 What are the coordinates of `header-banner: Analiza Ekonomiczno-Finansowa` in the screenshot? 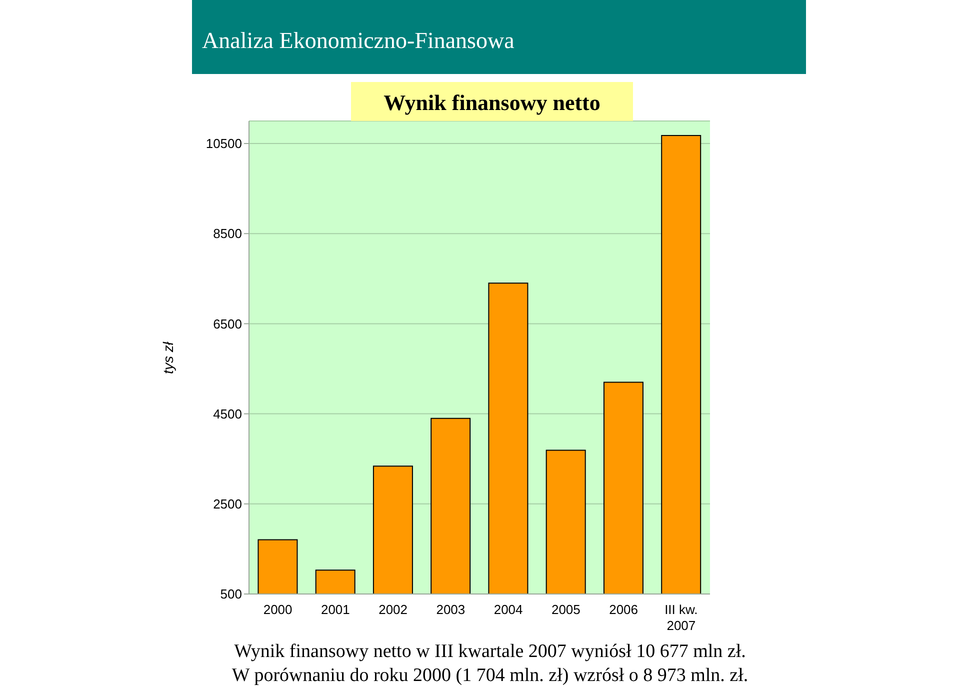 It's located at (499, 37).